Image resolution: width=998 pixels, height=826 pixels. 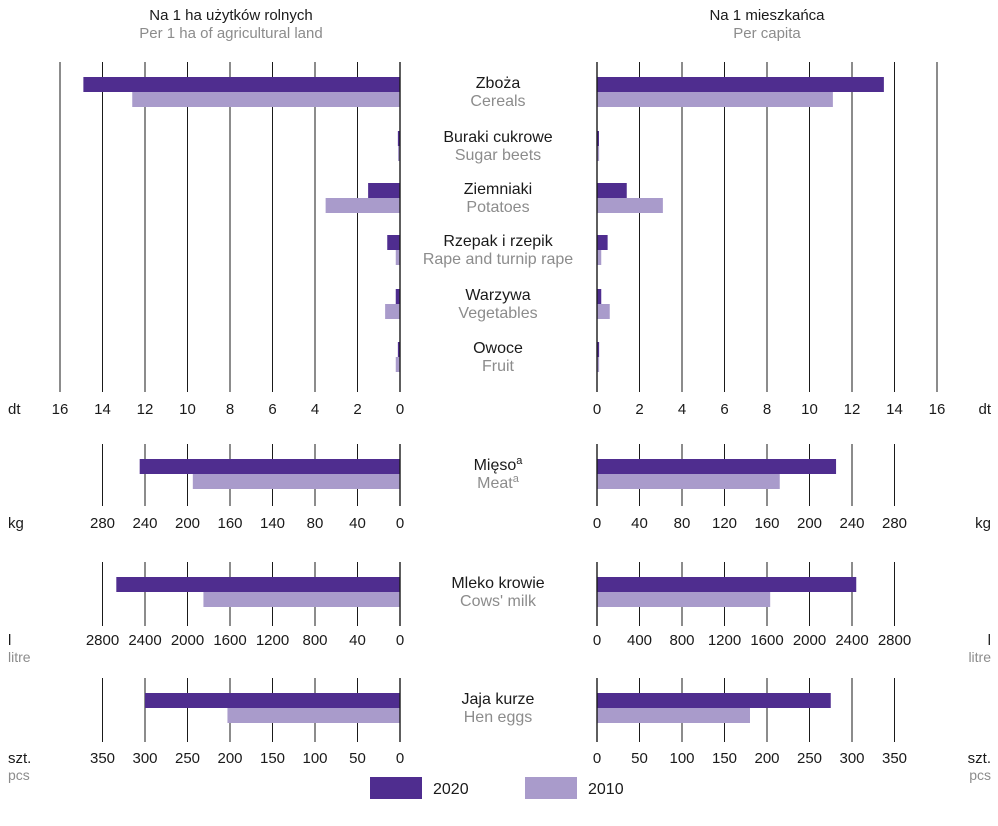 What do you see at coordinates (979, 657) in the screenshot?
I see `unit-label-right-en: litre` at bounding box center [979, 657].